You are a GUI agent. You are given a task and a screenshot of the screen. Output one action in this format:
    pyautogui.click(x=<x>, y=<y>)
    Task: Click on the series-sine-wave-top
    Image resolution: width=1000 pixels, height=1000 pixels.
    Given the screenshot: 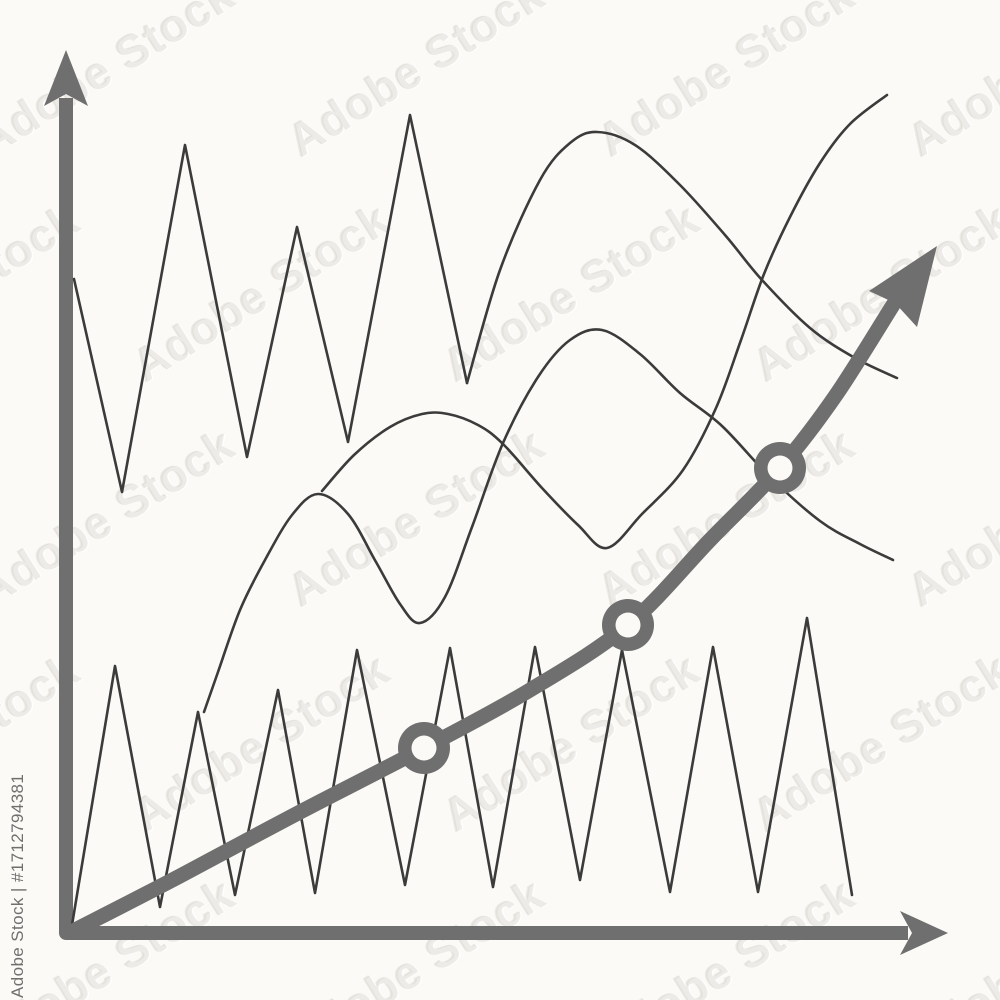 What is the action you would take?
    pyautogui.click(x=682, y=257)
    